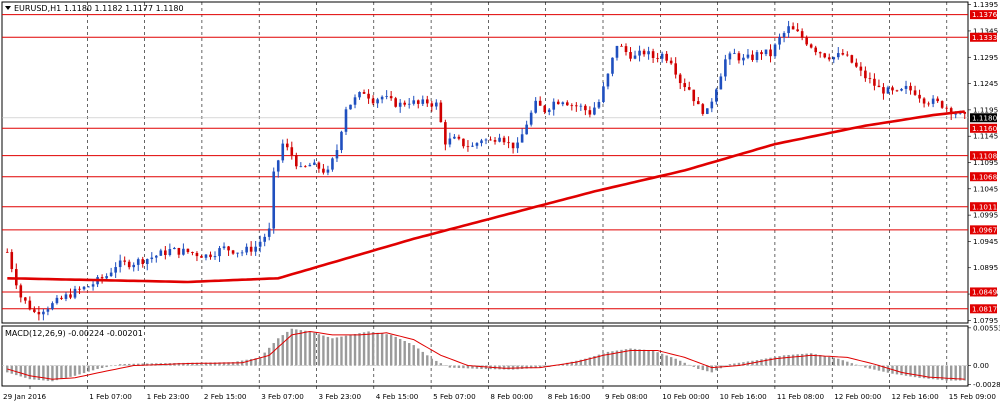 The image size is (1000, 407). Describe the element at coordinates (983, 309) in the screenshot. I see `level-label-box` at that location.